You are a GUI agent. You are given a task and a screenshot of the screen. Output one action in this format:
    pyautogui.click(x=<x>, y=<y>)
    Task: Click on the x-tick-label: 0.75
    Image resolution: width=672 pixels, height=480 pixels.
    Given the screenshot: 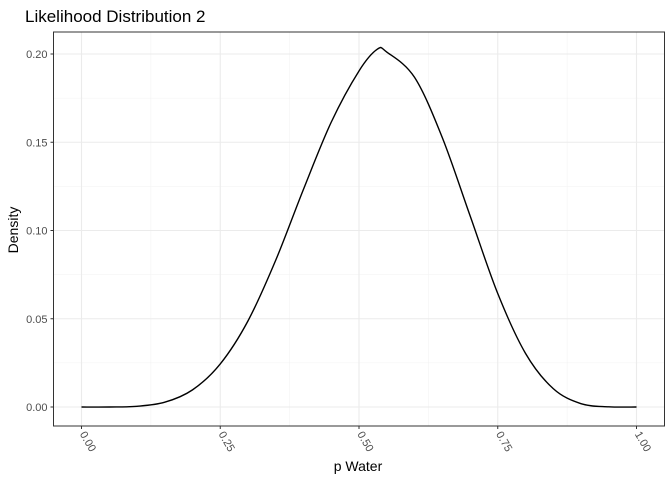 What is the action you would take?
    pyautogui.click(x=503, y=442)
    